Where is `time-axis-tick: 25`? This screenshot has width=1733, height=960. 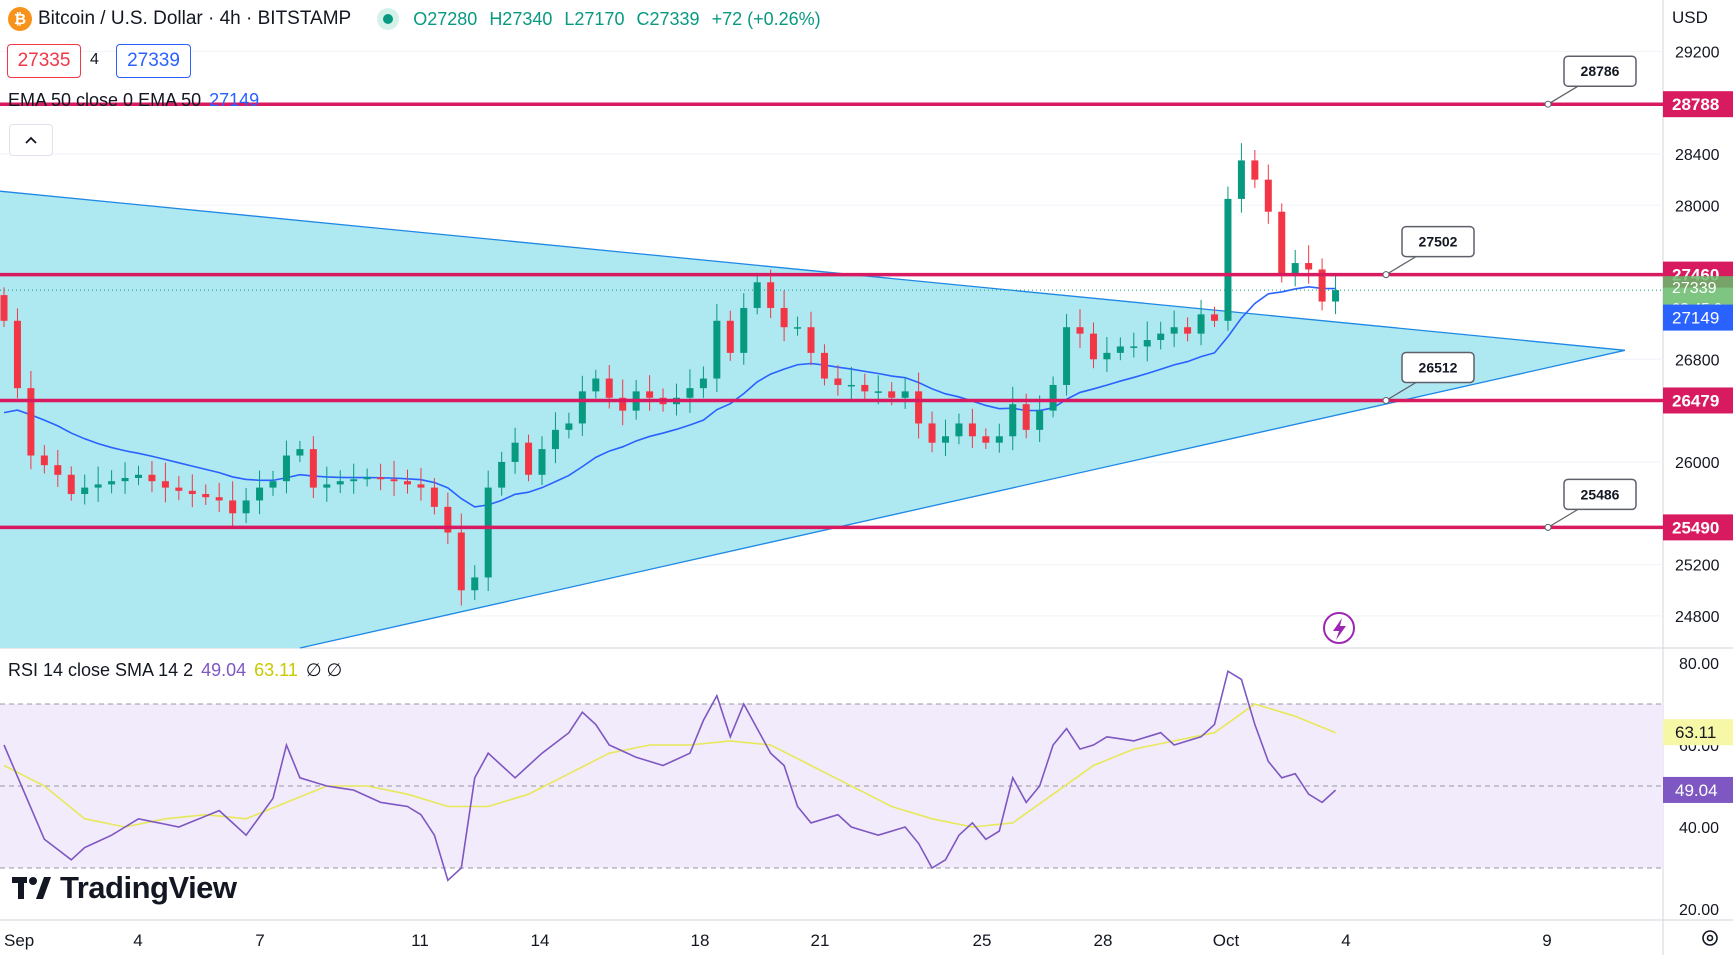 time-axis-tick: 25 is located at coordinates (982, 940).